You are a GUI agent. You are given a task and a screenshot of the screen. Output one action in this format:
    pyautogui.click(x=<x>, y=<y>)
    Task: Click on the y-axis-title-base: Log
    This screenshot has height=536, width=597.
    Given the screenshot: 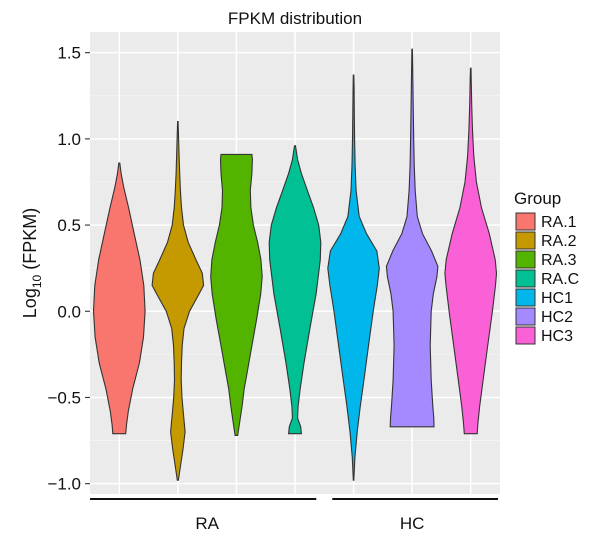 What is the action you would take?
    pyautogui.click(x=30, y=303)
    